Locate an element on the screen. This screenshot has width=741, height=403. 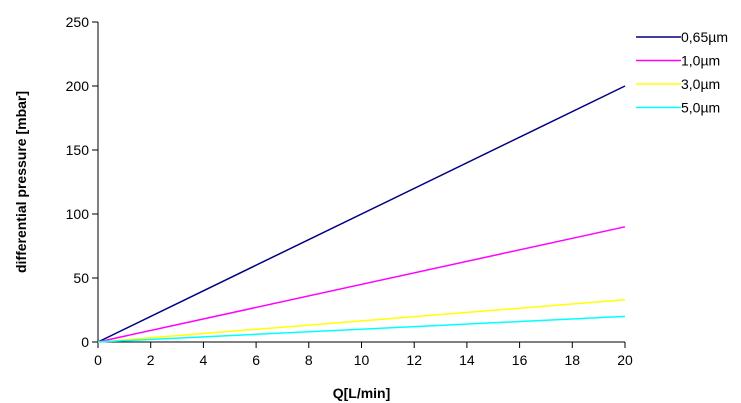
y-tick-label: 100 is located at coordinates (78, 214).